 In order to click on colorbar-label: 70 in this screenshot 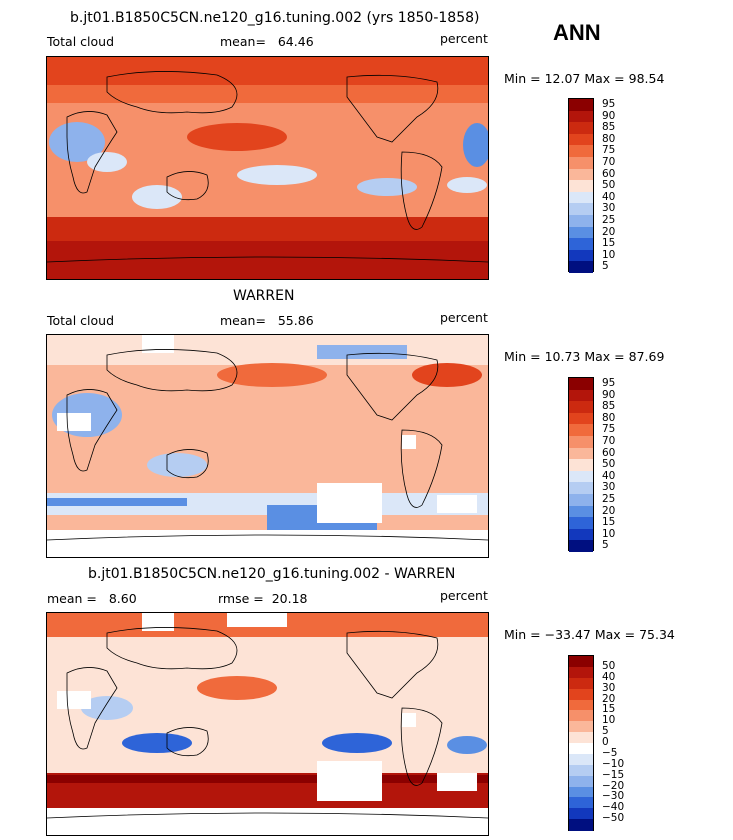, I will do `click(609, 441)`.